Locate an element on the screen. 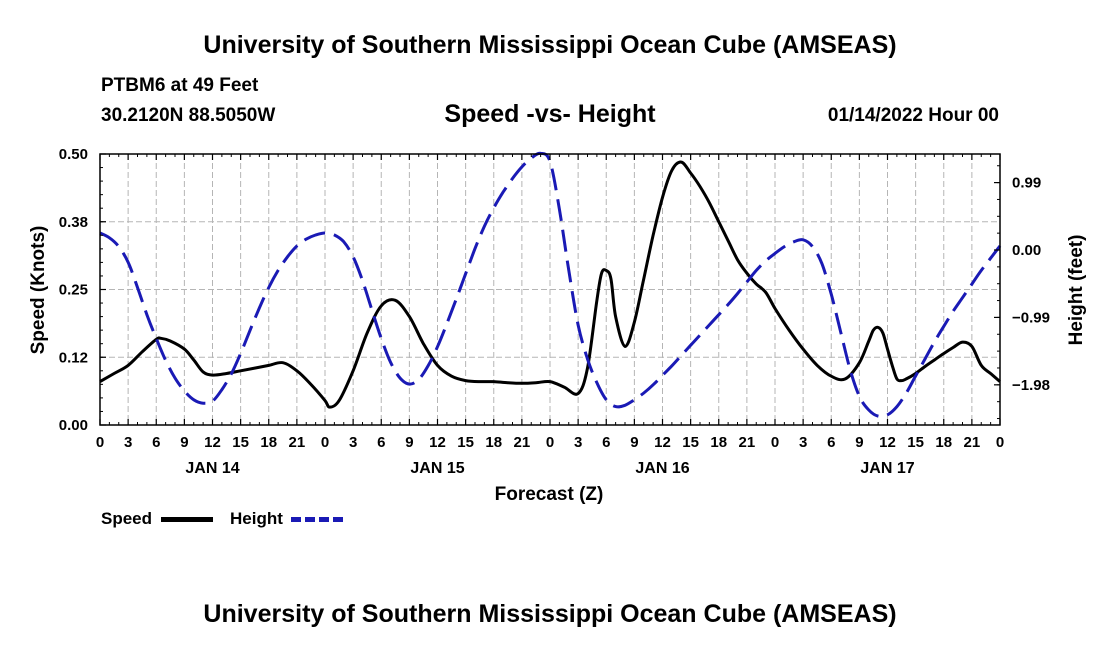 Image resolution: width=1100 pixels, height=650 pixels. station-coords: 30.2120N 88.5050W is located at coordinates (188, 115).